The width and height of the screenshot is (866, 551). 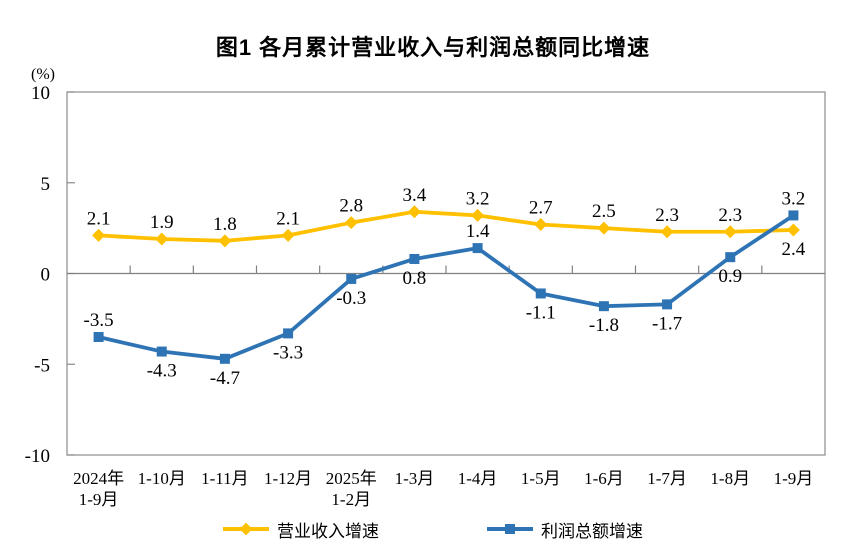 I want to click on series-1-data-label: 3.2, so click(x=794, y=198).